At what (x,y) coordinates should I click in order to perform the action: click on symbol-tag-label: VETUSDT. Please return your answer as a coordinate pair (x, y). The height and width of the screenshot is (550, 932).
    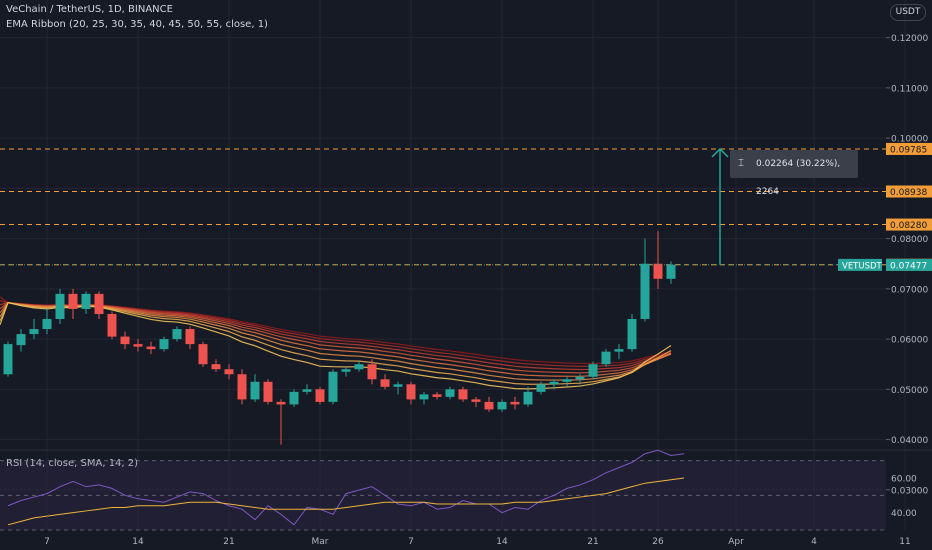
    Looking at the image, I should click on (862, 266).